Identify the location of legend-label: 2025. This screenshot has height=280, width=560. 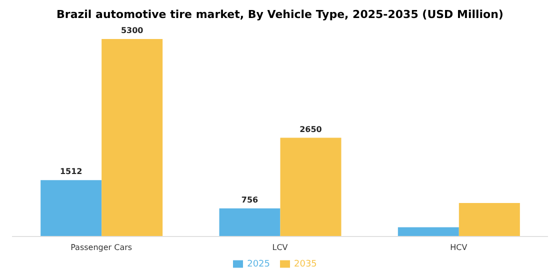
(258, 264).